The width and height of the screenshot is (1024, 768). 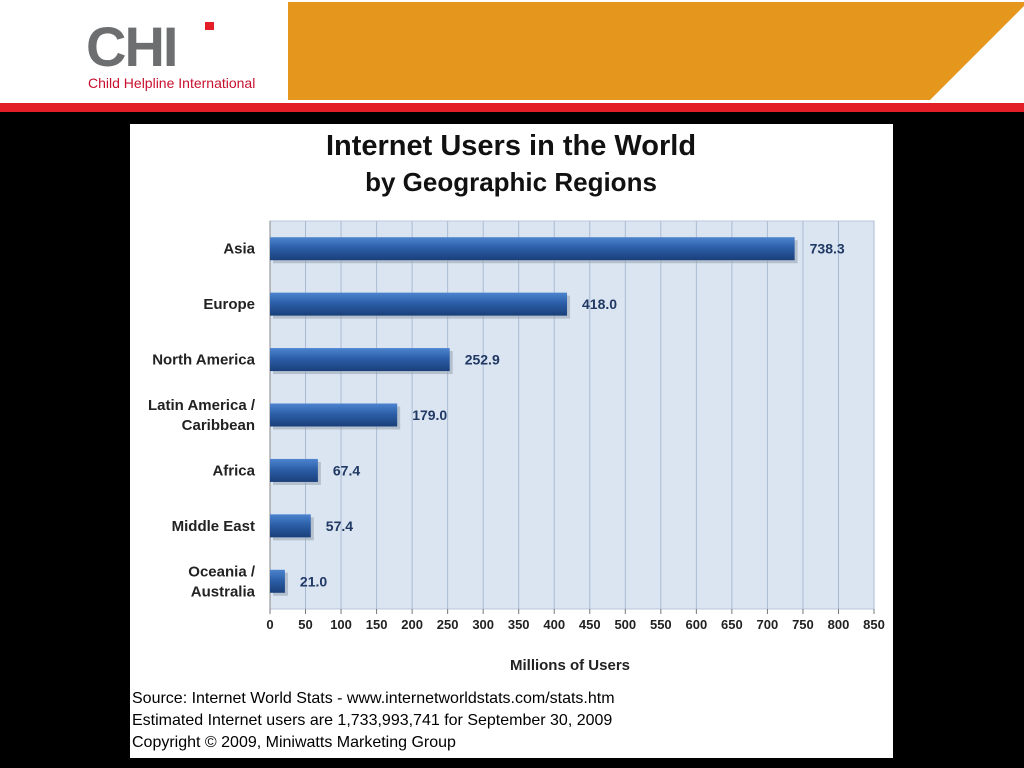 I want to click on slide-header: CHI Child Helpline International, so click(x=512, y=56).